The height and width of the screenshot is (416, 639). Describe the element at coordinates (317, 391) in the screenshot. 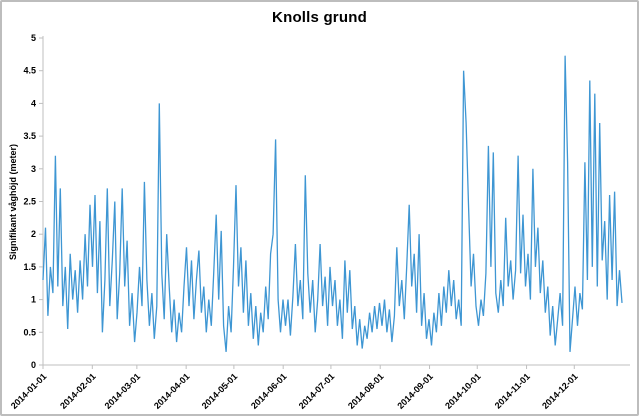

I see `x-tick-label: 2014-07-01` at that location.